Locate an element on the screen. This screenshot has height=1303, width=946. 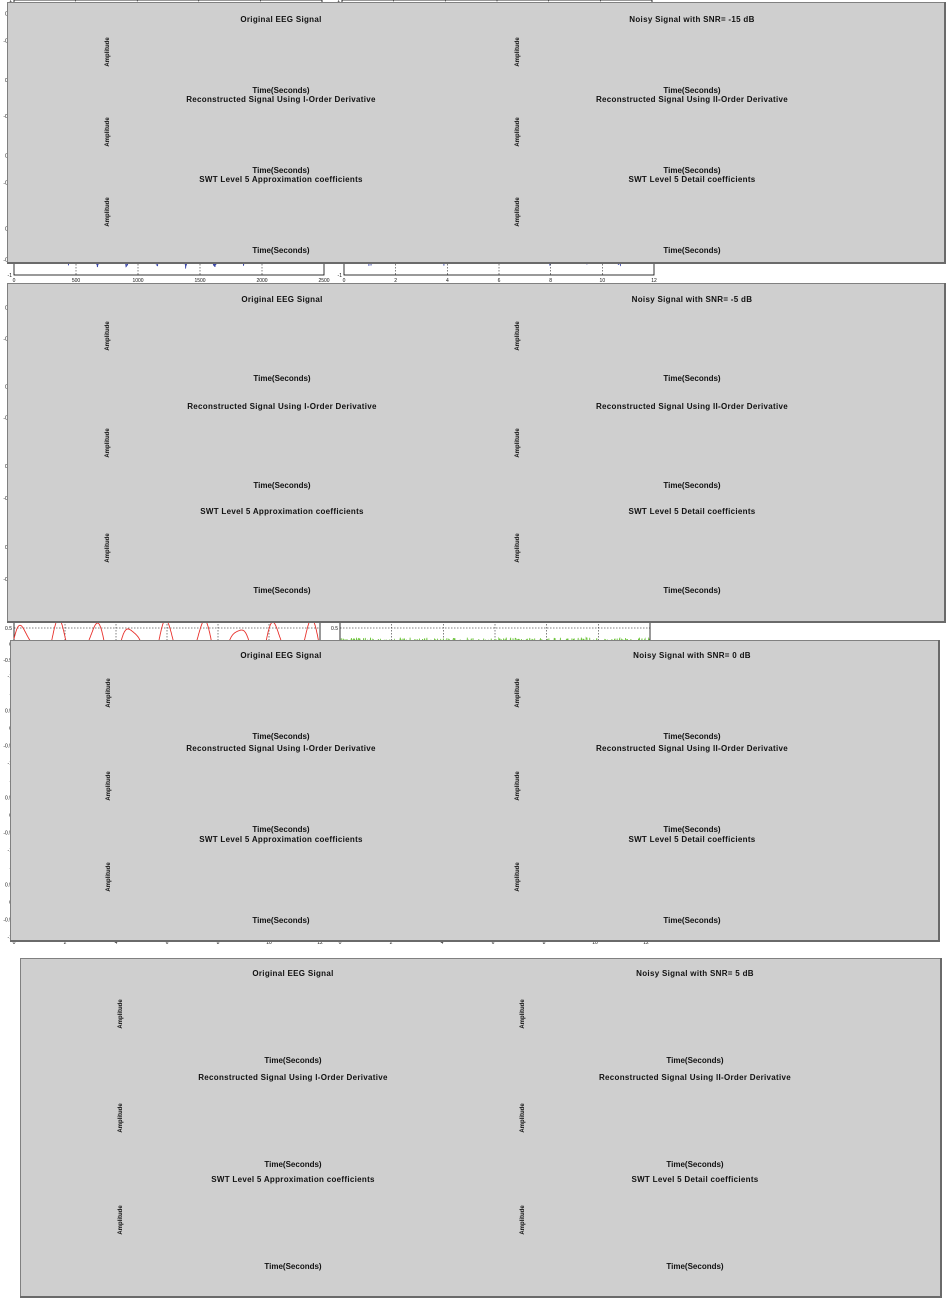
subplot-title: Noisy Signal with SNR= 5 dB is located at coordinates (695, 973).